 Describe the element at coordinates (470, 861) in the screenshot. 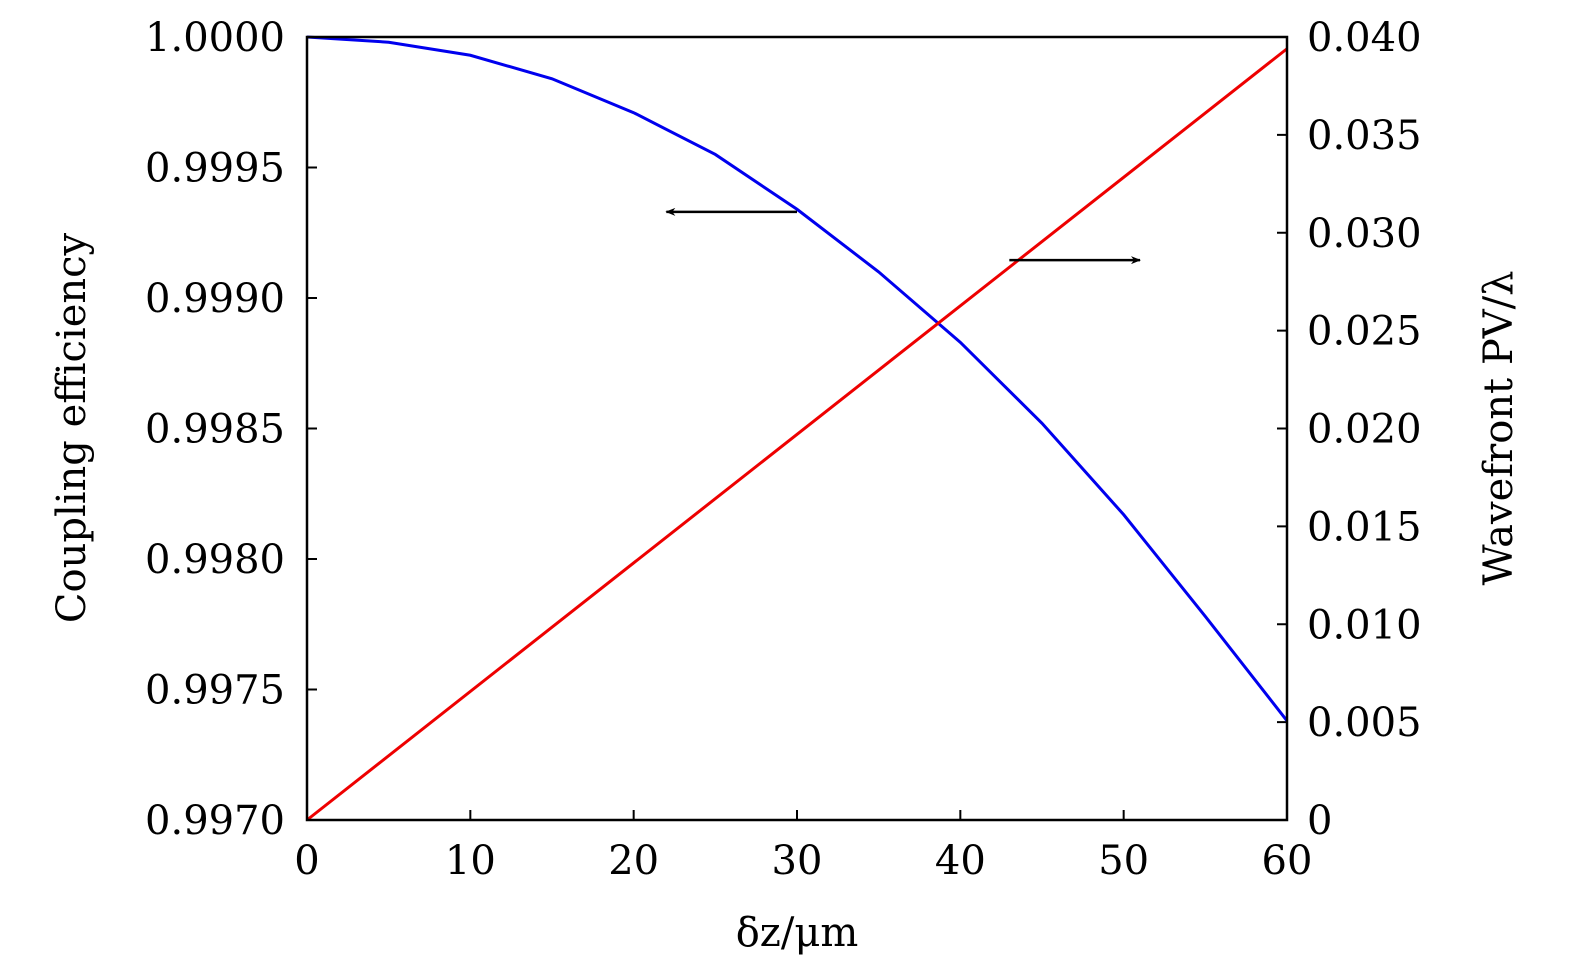

I see `x-tick-label: 10` at that location.